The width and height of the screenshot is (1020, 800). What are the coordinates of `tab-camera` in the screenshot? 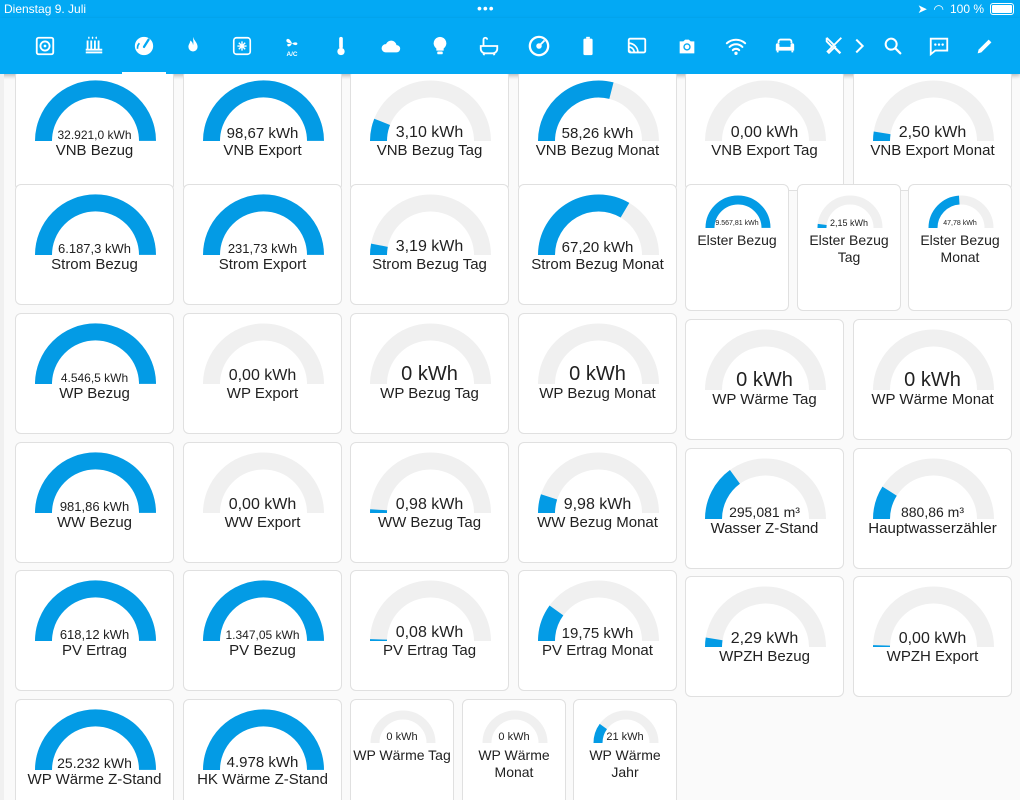 It's located at (687, 46).